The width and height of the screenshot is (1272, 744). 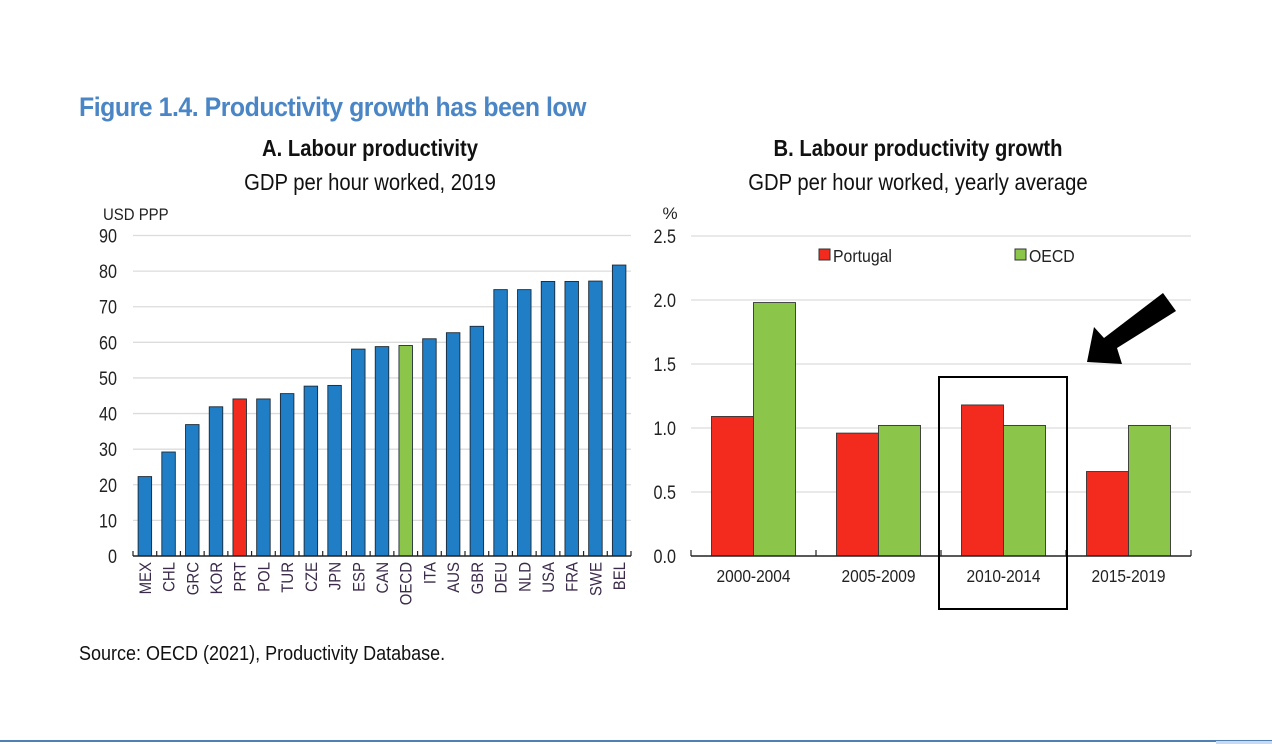 What do you see at coordinates (665, 493) in the screenshot?
I see `y-tick-label: 0.5` at bounding box center [665, 493].